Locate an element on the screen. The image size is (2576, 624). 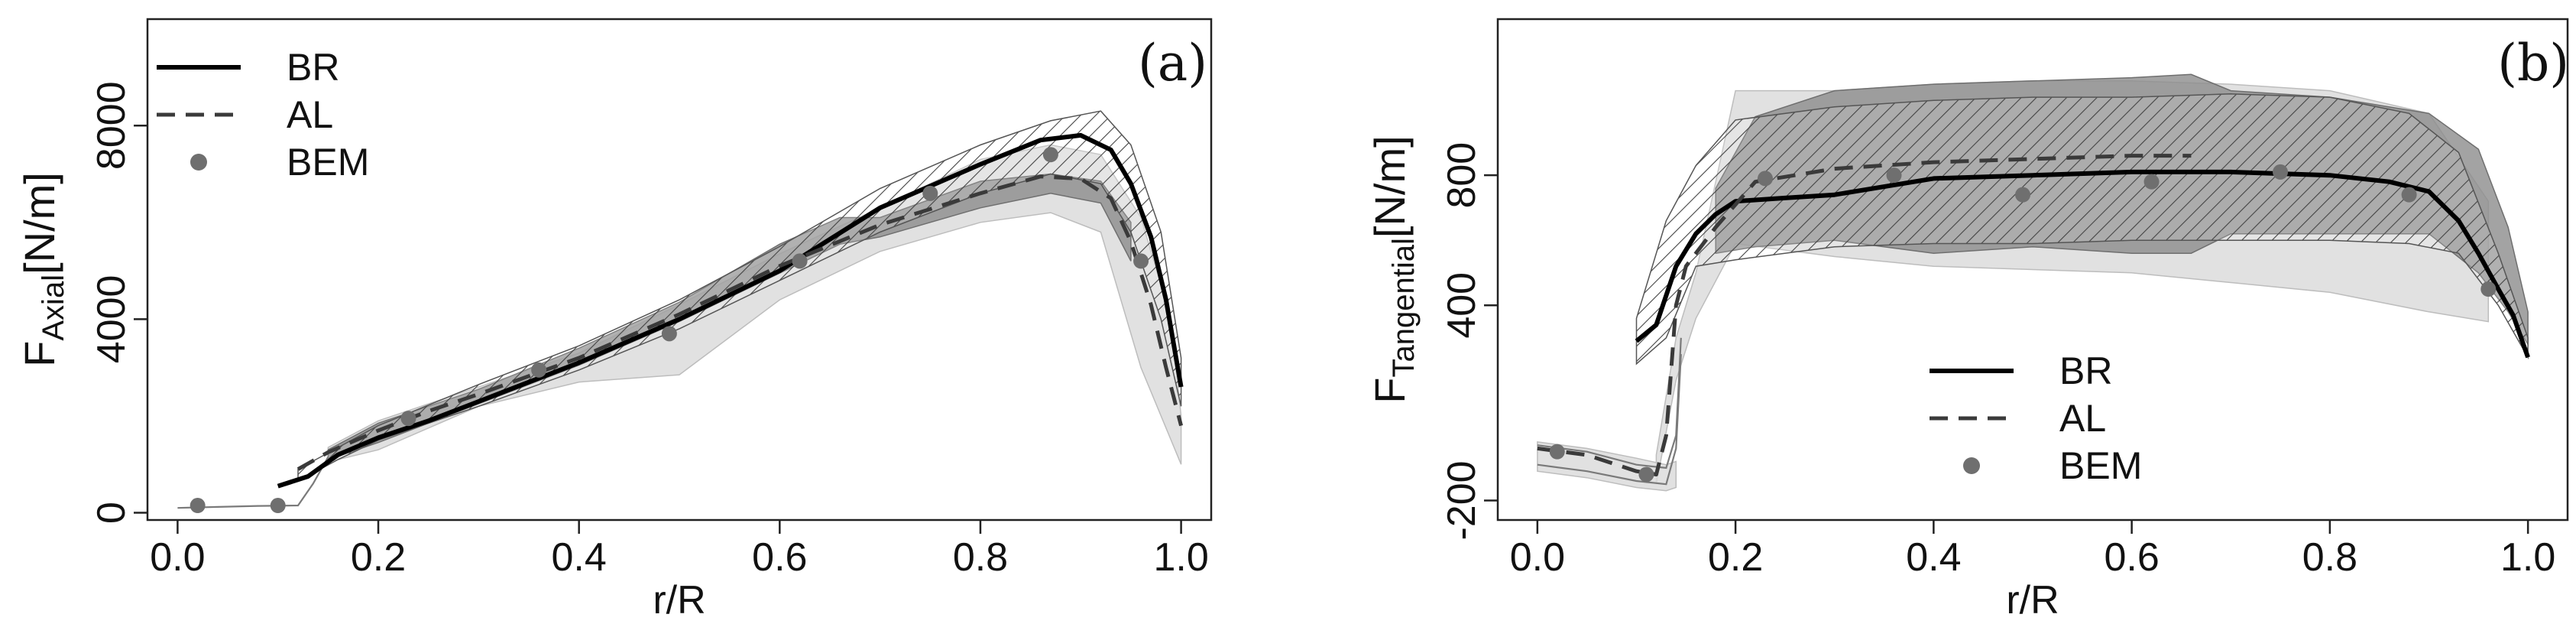
guide-lines-tangential is located at coordinates (1610, 411).